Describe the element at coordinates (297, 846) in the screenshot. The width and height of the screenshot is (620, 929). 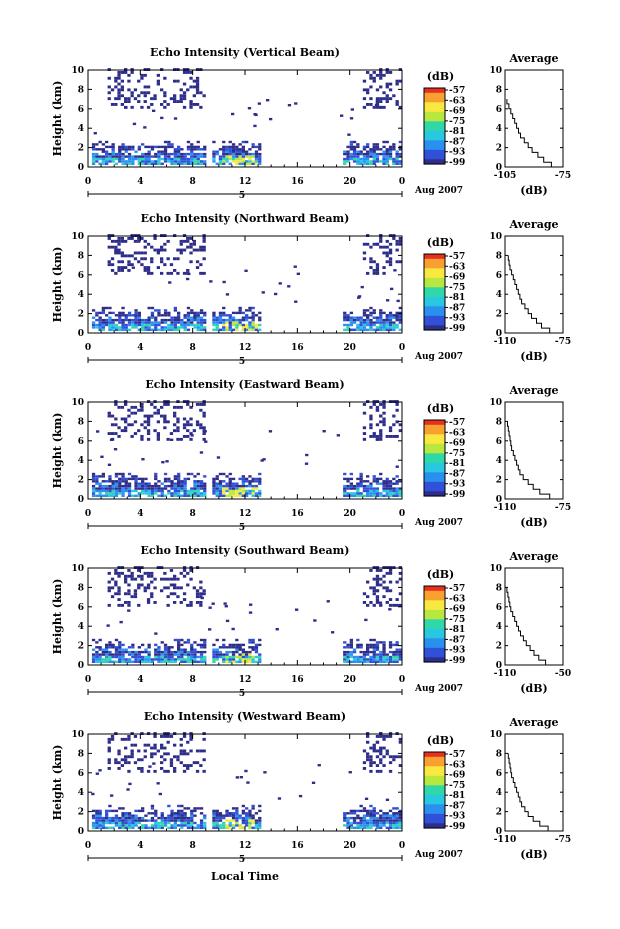
I see `x-tick-label: 16` at that location.